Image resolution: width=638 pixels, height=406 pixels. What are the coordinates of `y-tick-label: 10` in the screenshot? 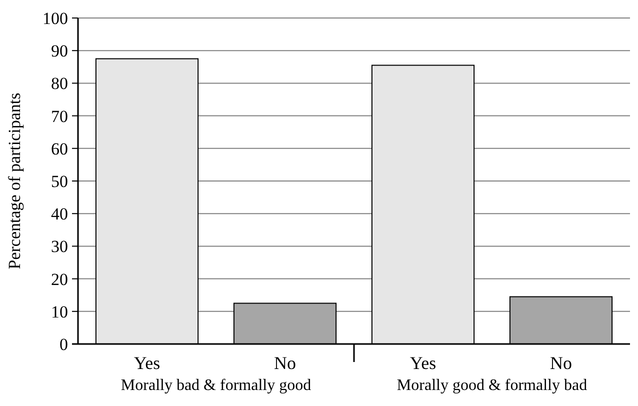 It's located at (59, 312).